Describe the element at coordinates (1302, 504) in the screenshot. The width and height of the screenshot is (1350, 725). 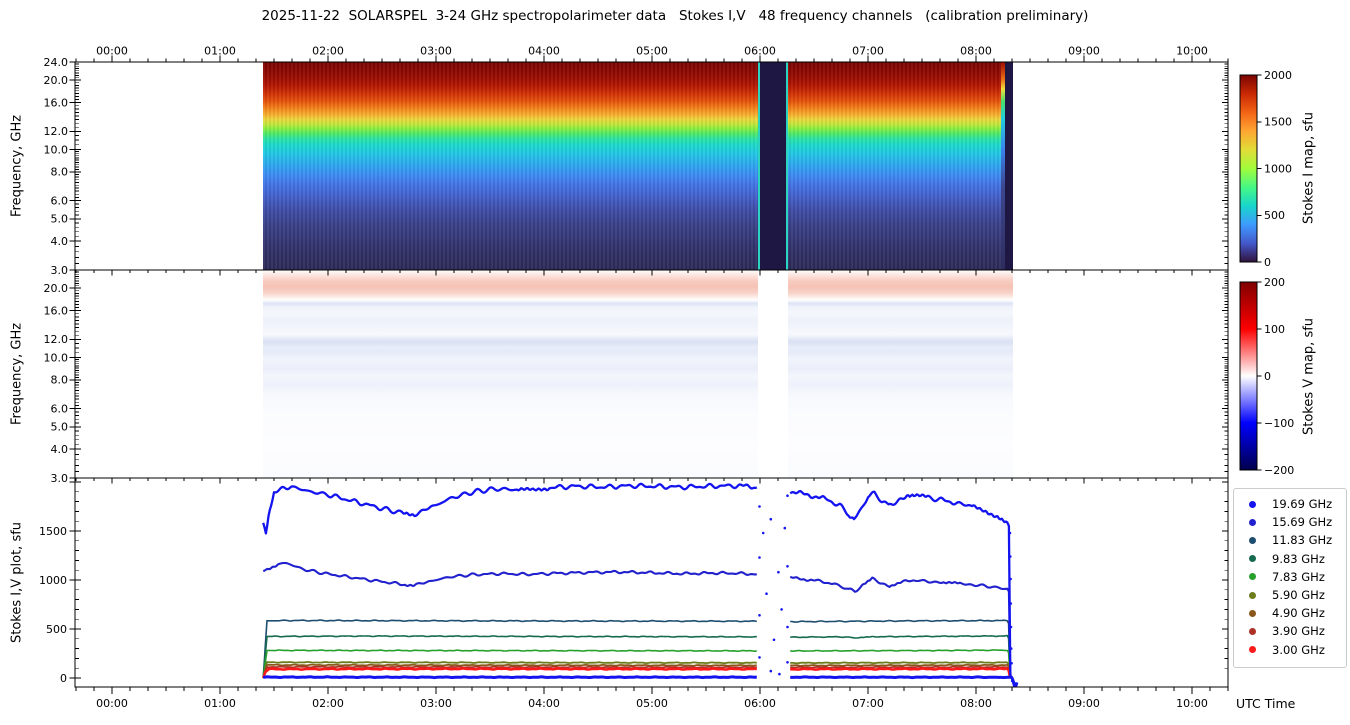
I see `legend-label: 19.69 GHz` at that location.